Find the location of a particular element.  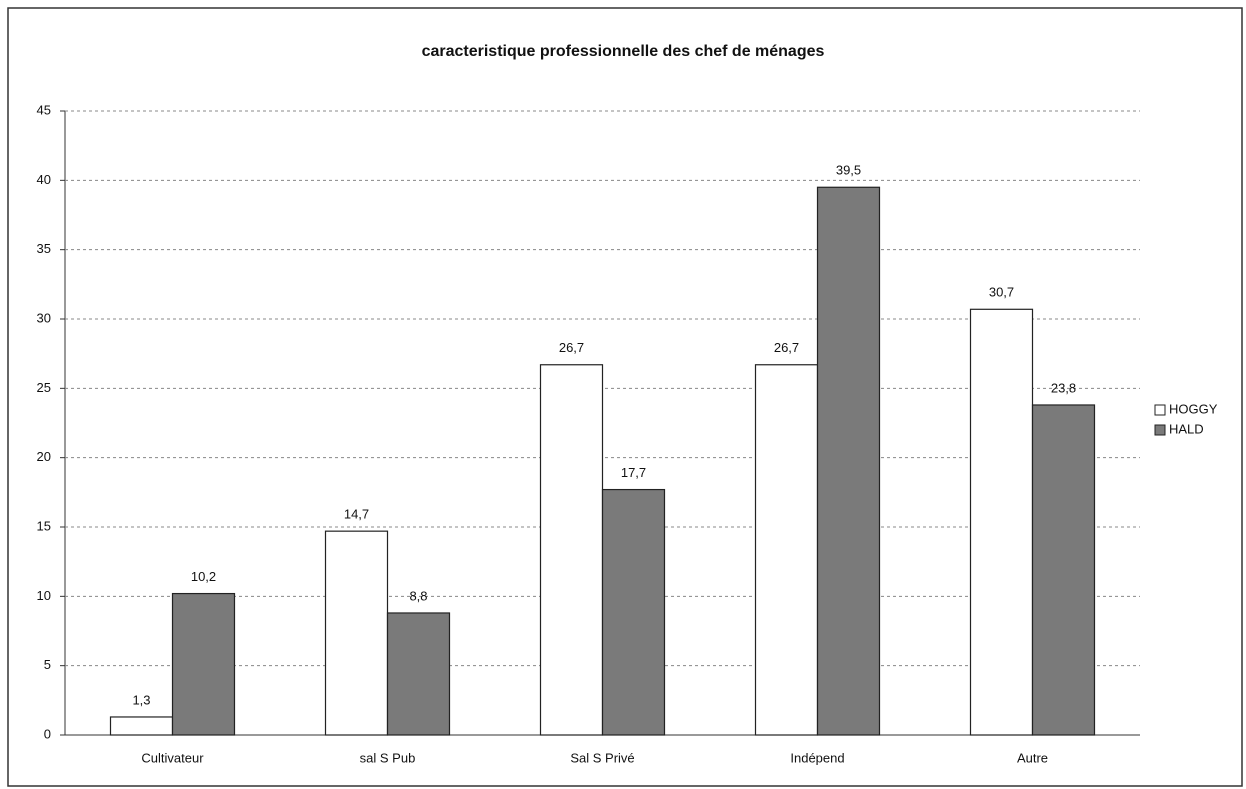

data-label: 1,3 is located at coordinates (141, 699).